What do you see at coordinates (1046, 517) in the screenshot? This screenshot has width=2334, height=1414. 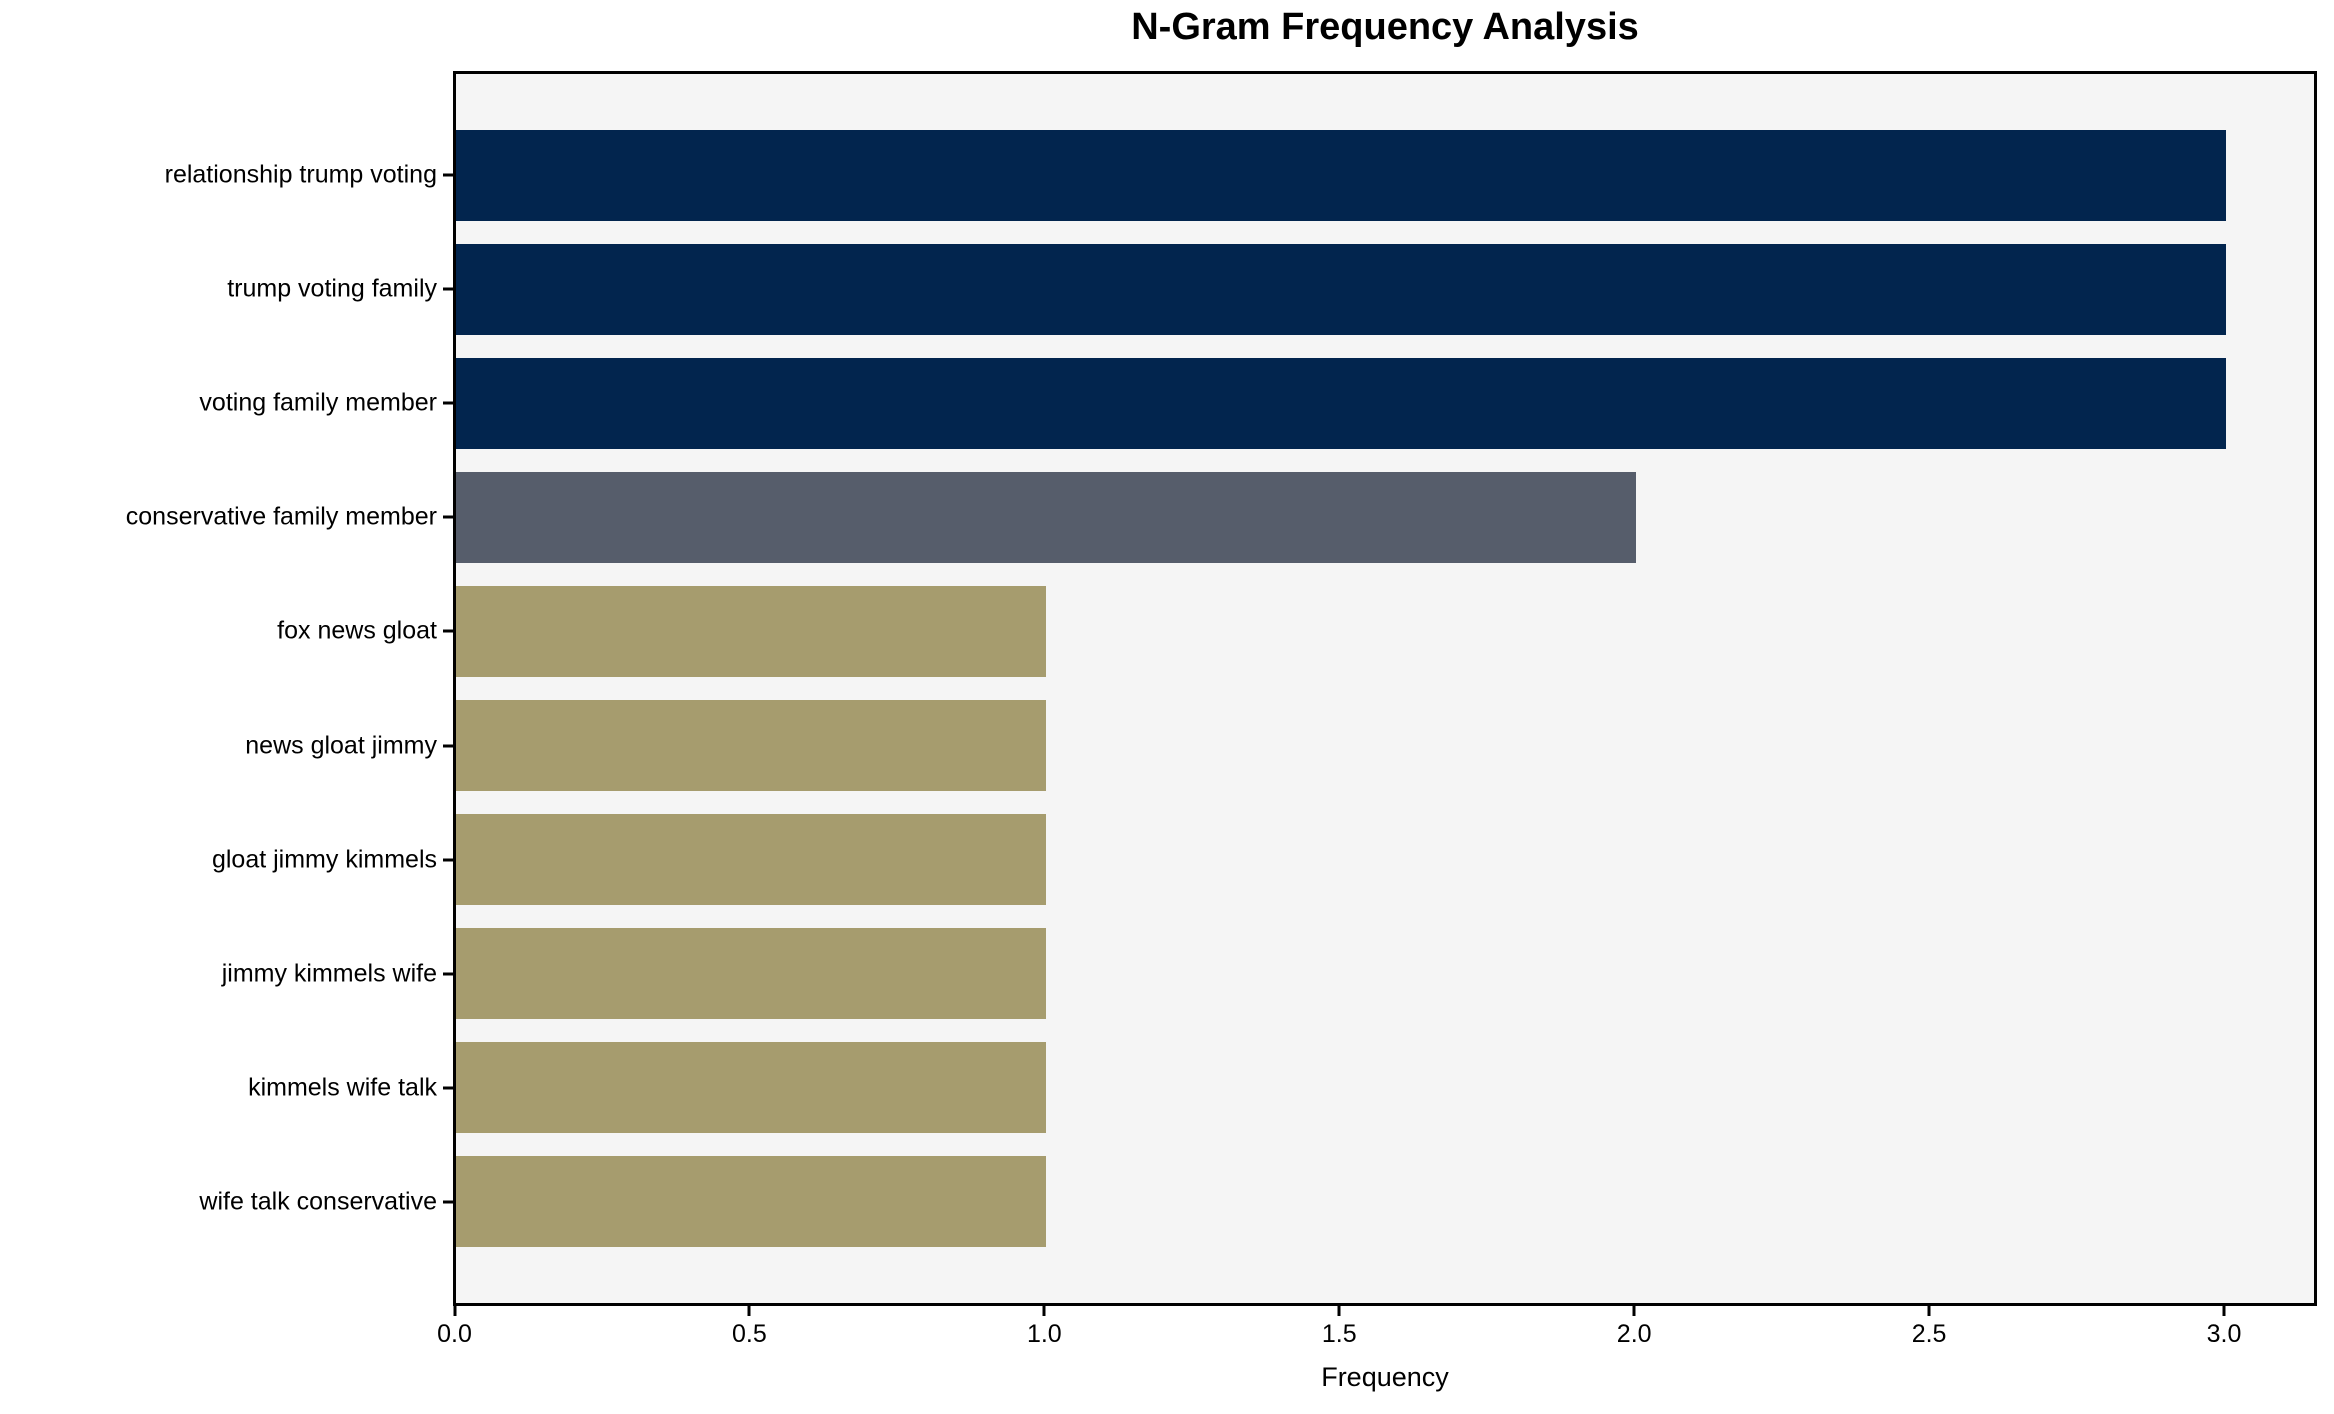 I see `bar-conservative-family-member` at bounding box center [1046, 517].